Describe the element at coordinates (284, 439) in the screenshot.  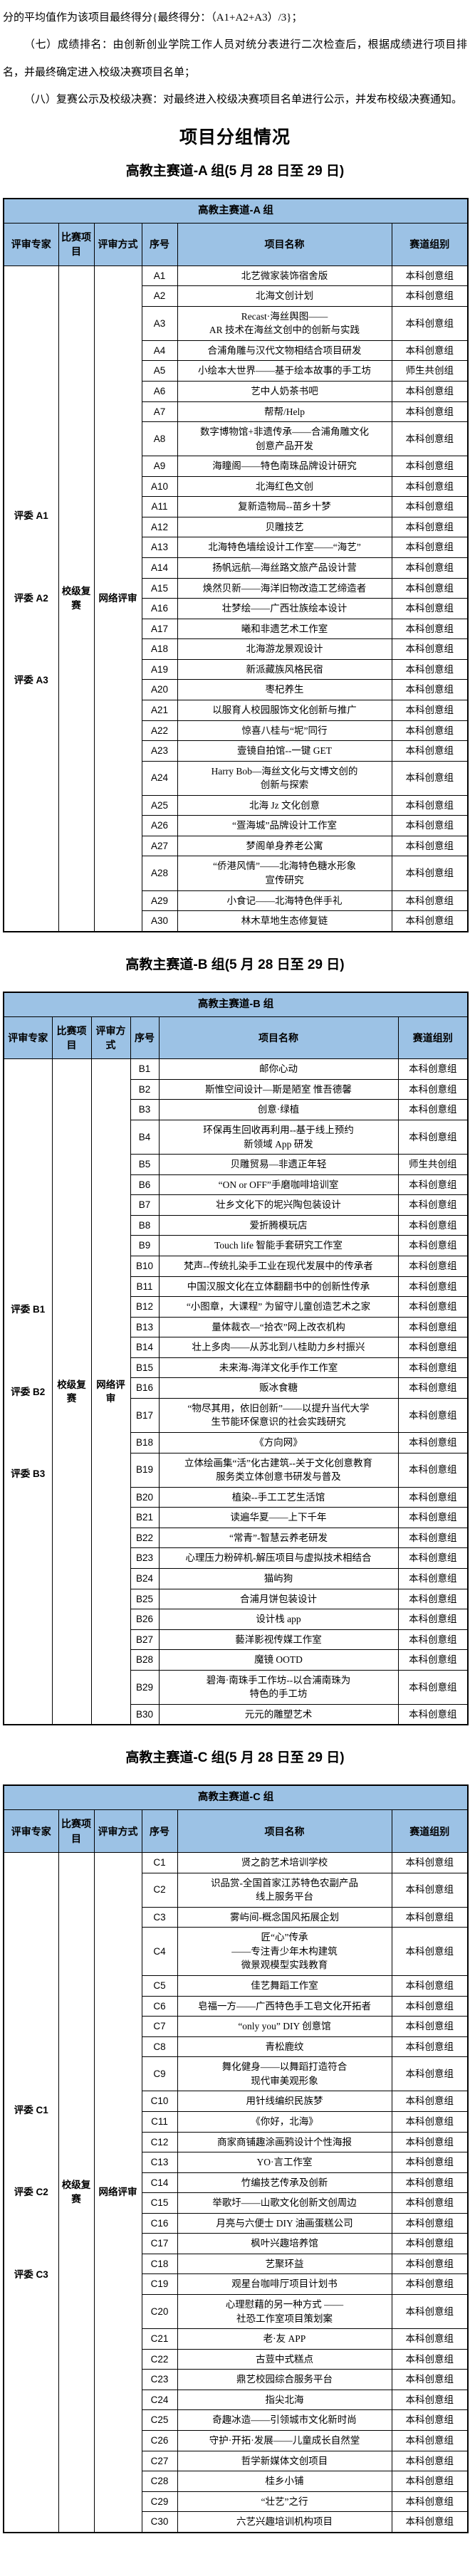
I see `row-project-name: 数字博物馆+非遗传承——合浦角雕文化 创意产品开发` at that location.